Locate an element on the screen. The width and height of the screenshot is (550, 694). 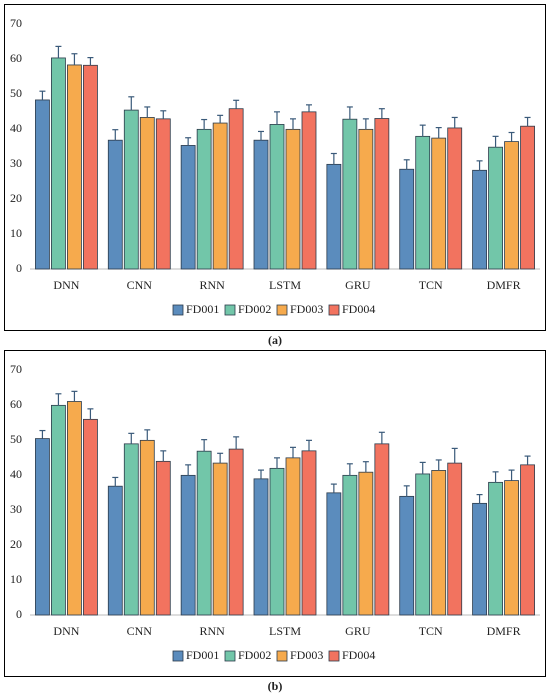
legend-label: FD004 is located at coordinates (358, 655).